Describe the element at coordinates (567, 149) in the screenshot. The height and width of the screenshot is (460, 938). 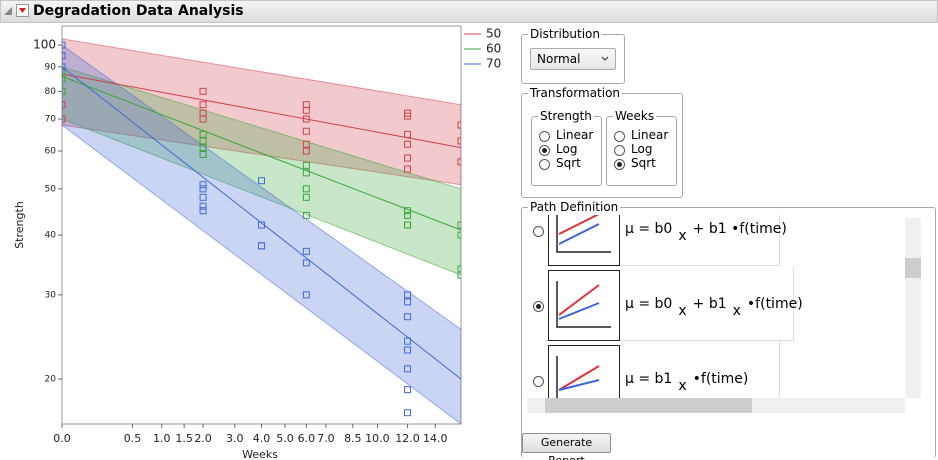
I see `radio-label: Log` at that location.